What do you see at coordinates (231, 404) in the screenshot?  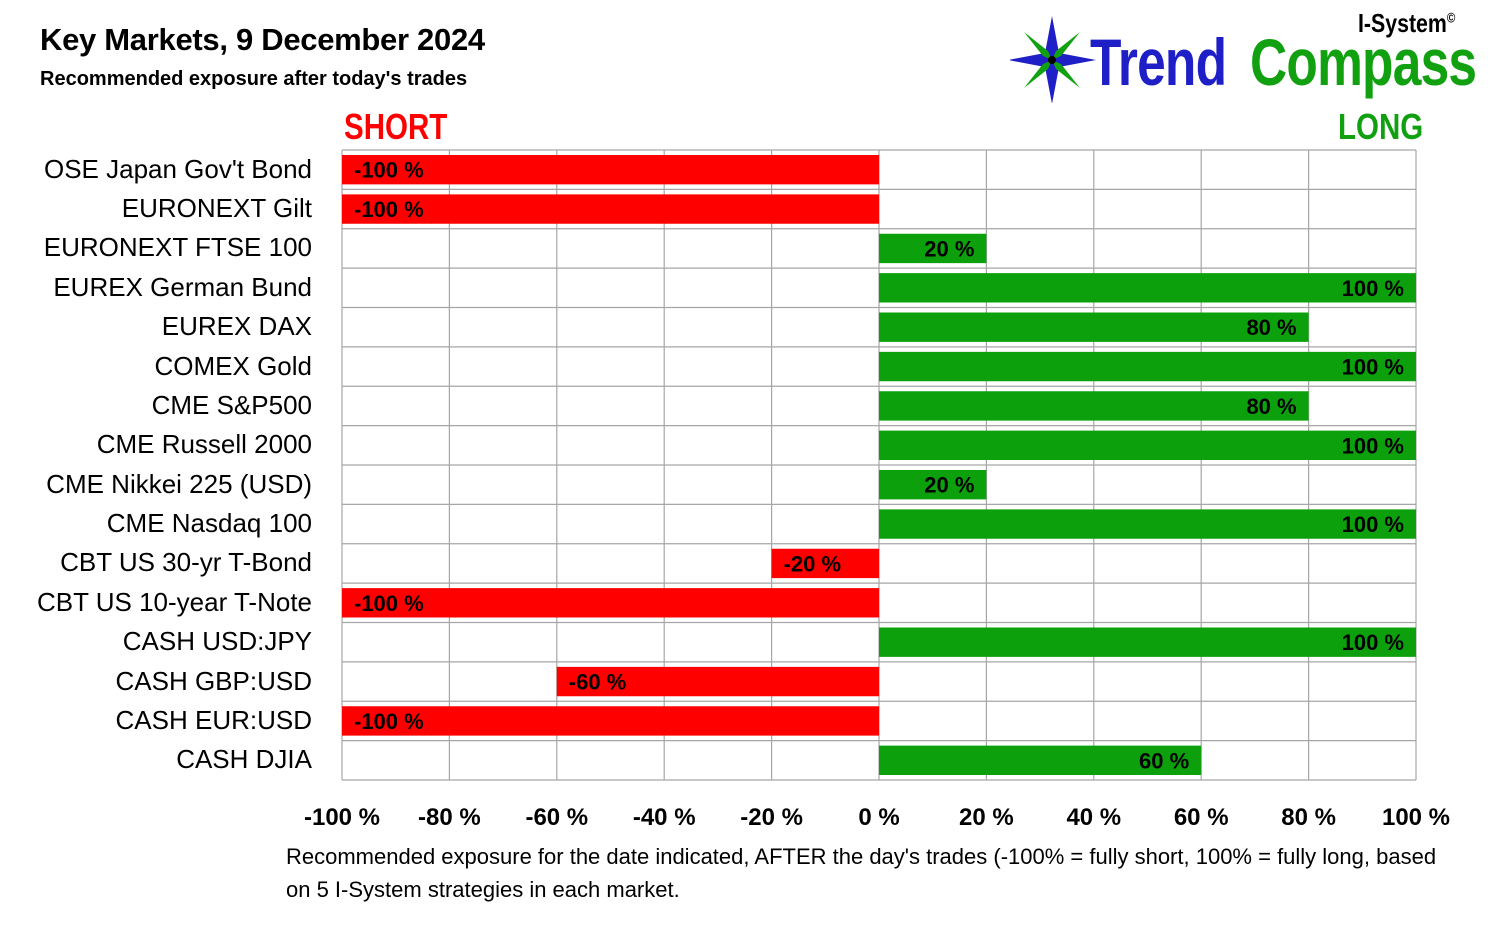 I see `category-label: CME S&P500` at bounding box center [231, 404].